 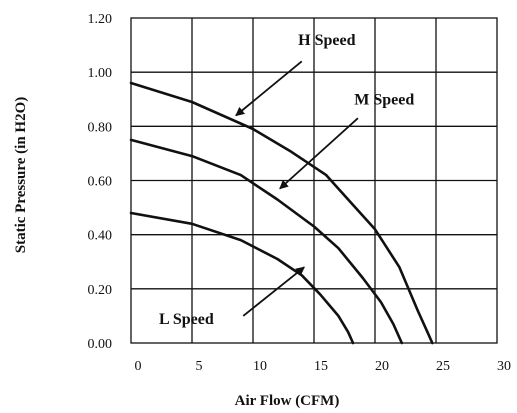 What do you see at coordinates (100, 236) in the screenshot?
I see `y-tick-label: 0.40` at bounding box center [100, 236].